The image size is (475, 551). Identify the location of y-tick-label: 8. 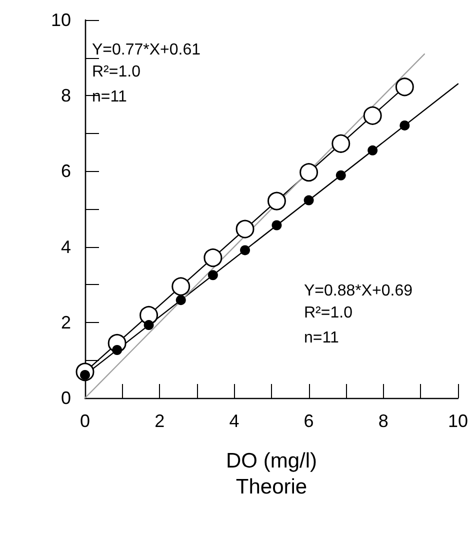
(65, 96).